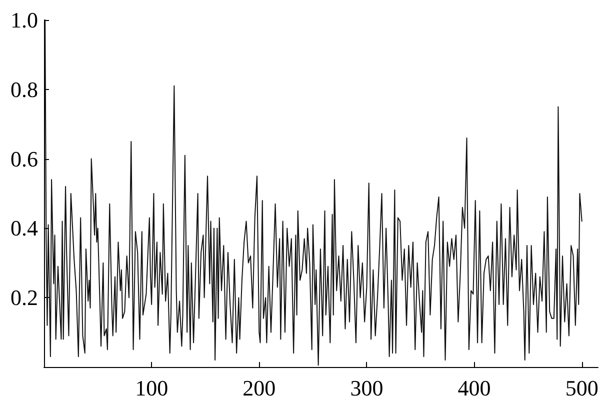  What do you see at coordinates (24, 89) in the screenshot?
I see `y-tick-label: 0.8` at bounding box center [24, 89].